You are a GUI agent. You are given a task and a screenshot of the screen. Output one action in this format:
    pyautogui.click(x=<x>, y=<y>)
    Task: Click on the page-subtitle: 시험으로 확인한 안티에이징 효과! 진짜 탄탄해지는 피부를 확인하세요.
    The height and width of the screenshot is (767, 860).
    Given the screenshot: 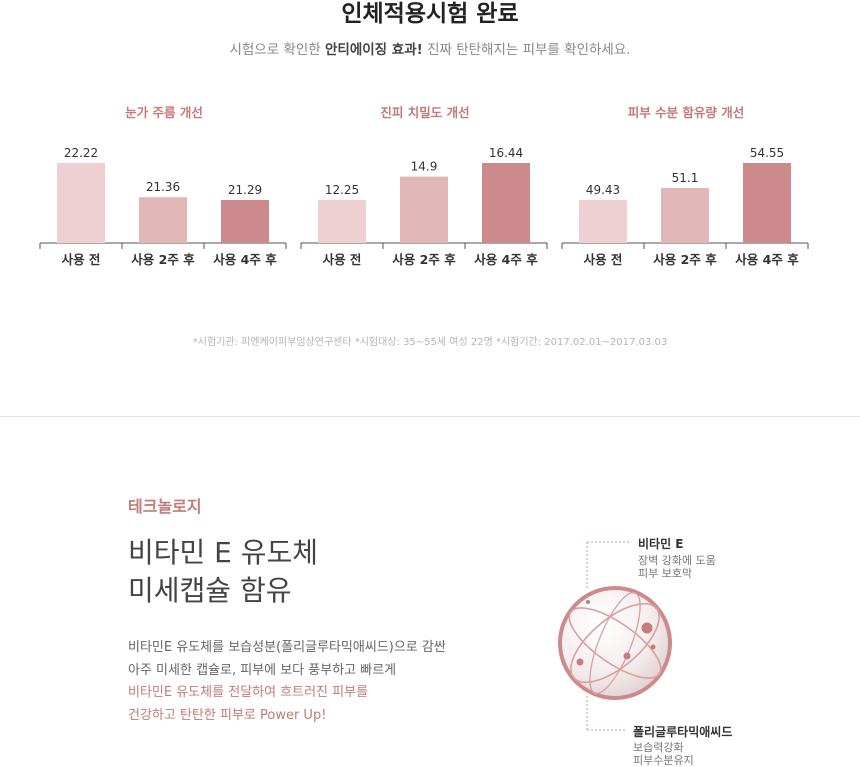 What is the action you would take?
    pyautogui.click(x=430, y=48)
    